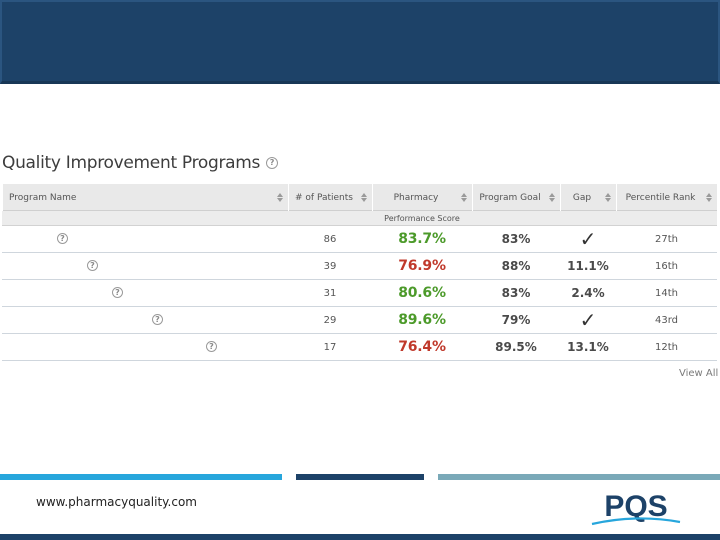  I want to click on column-header-percentile-rank: Percentile Rank, so click(666, 197).